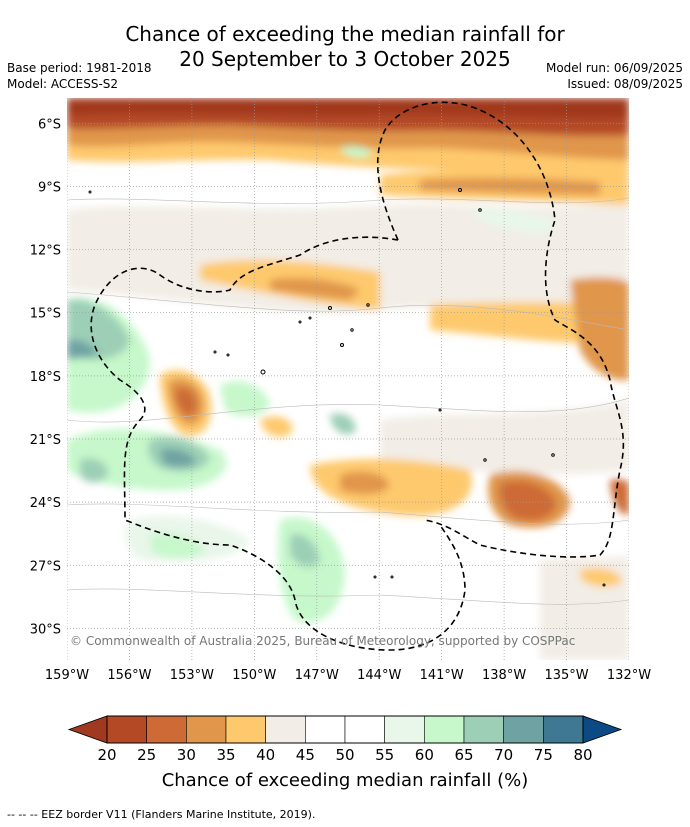  I want to click on colorbar-tick-label: 70, so click(503, 755).